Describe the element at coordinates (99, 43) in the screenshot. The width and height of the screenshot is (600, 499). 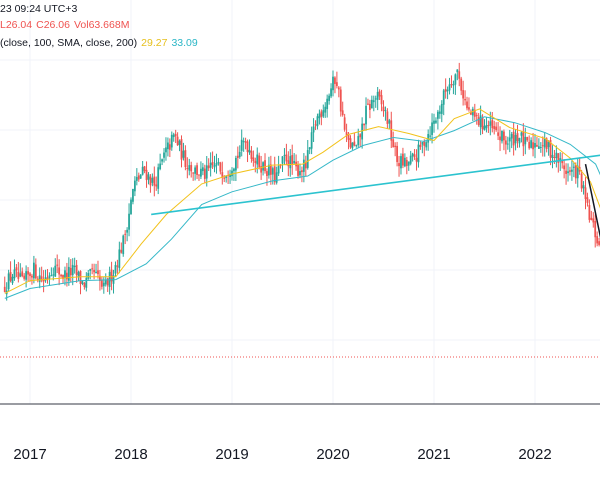
I see `indicator-legend: (close, 100, SMA, close, 200) 29.27 33.09` at that location.